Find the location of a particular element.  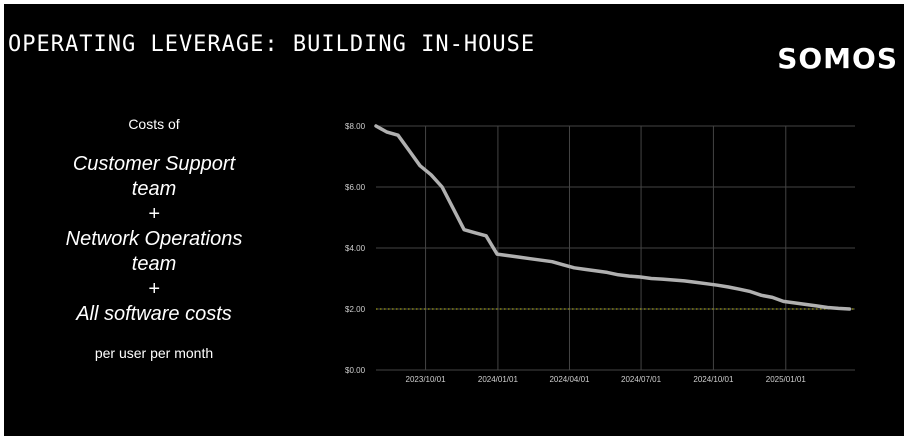

y-tick-label: $6.00 is located at coordinates (355, 187).